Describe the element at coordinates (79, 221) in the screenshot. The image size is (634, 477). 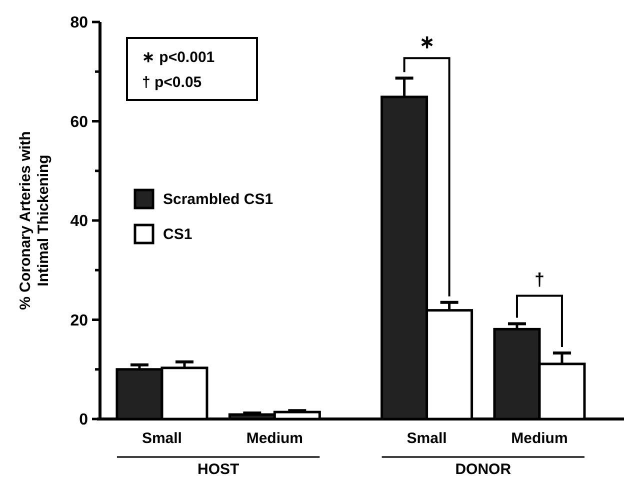
I see `y-tick-label: 40` at that location.